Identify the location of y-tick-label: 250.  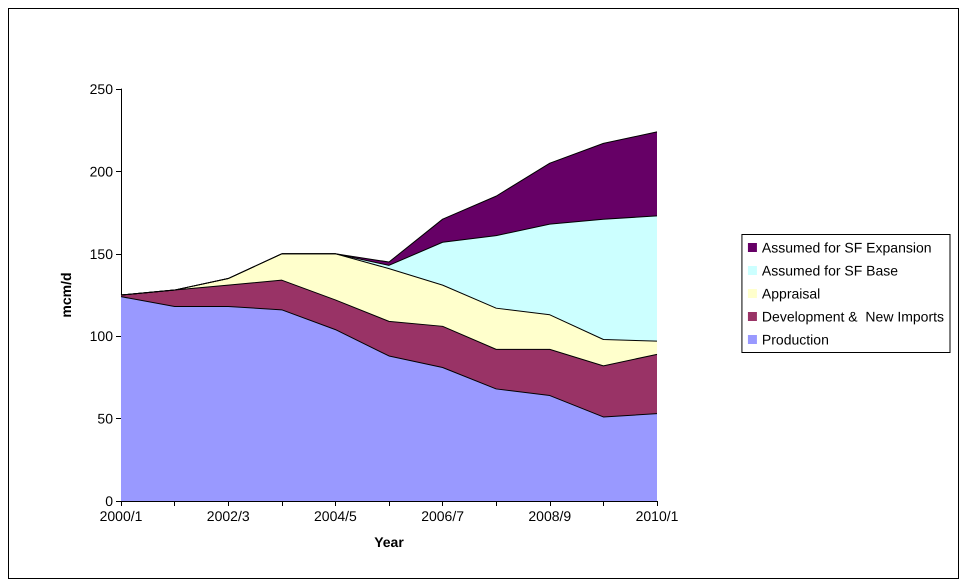
(102, 89).